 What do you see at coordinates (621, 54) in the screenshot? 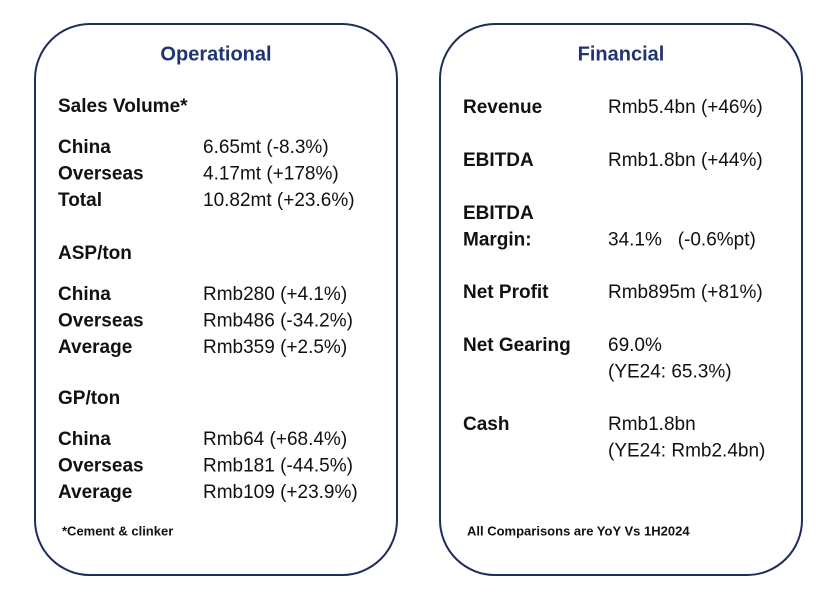
I see `panel-title: Financial` at bounding box center [621, 54].